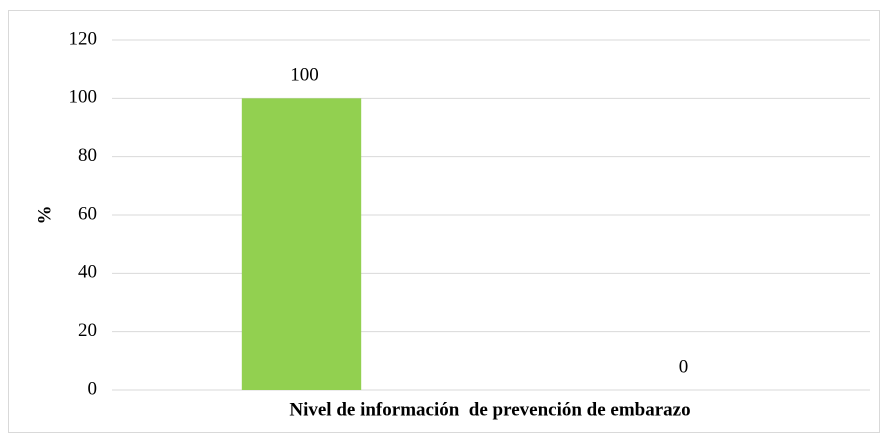 The width and height of the screenshot is (886, 444). Describe the element at coordinates (87, 213) in the screenshot. I see `y-tick-label: 60` at that location.